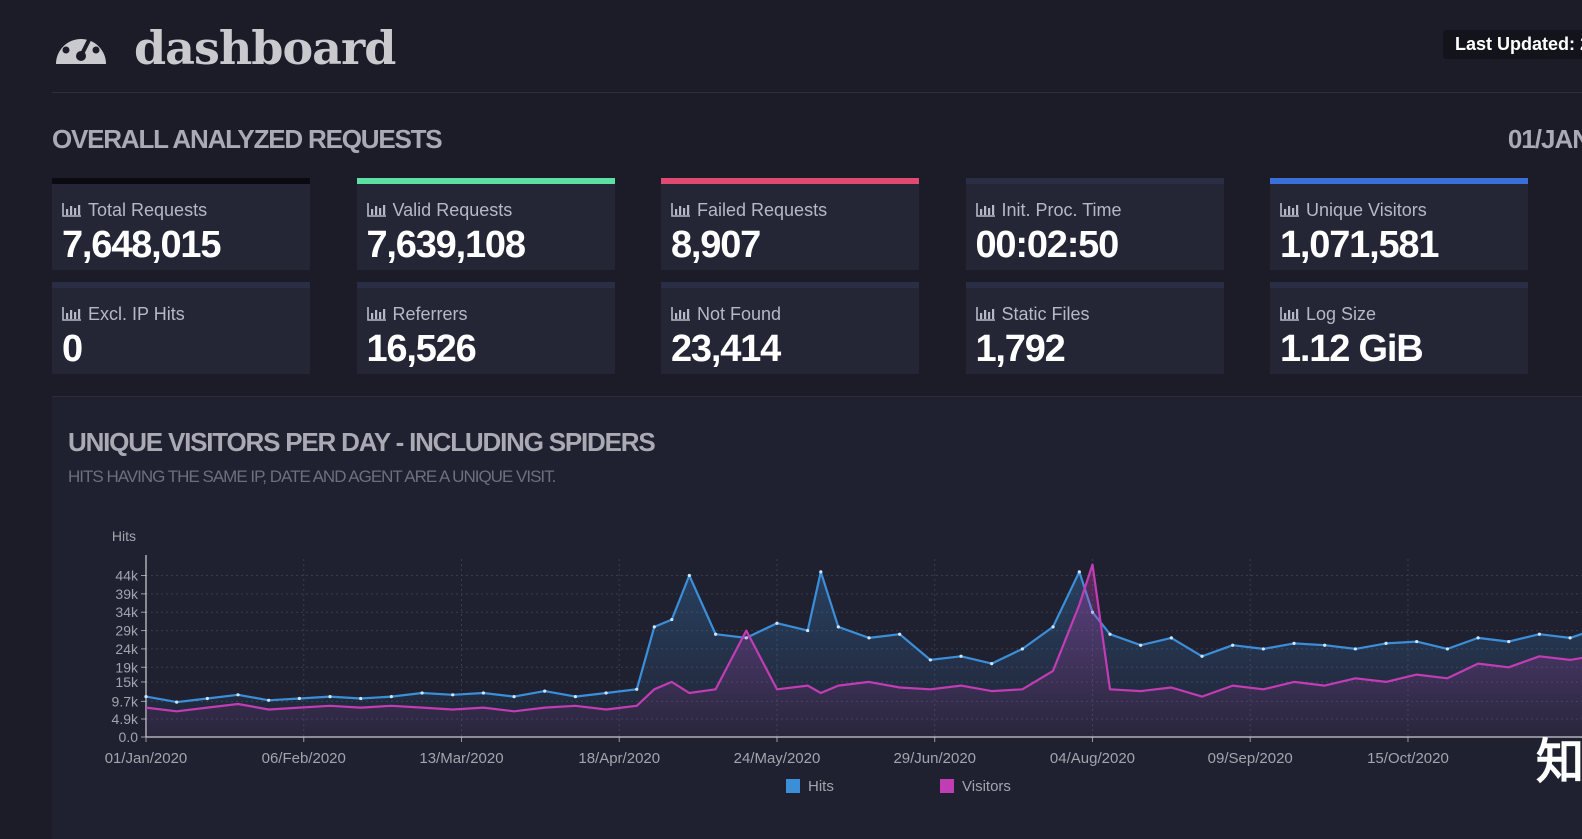 This screenshot has height=839, width=1582. What do you see at coordinates (148, 210) in the screenshot?
I see `metric-label-text: Total Requests` at bounding box center [148, 210].